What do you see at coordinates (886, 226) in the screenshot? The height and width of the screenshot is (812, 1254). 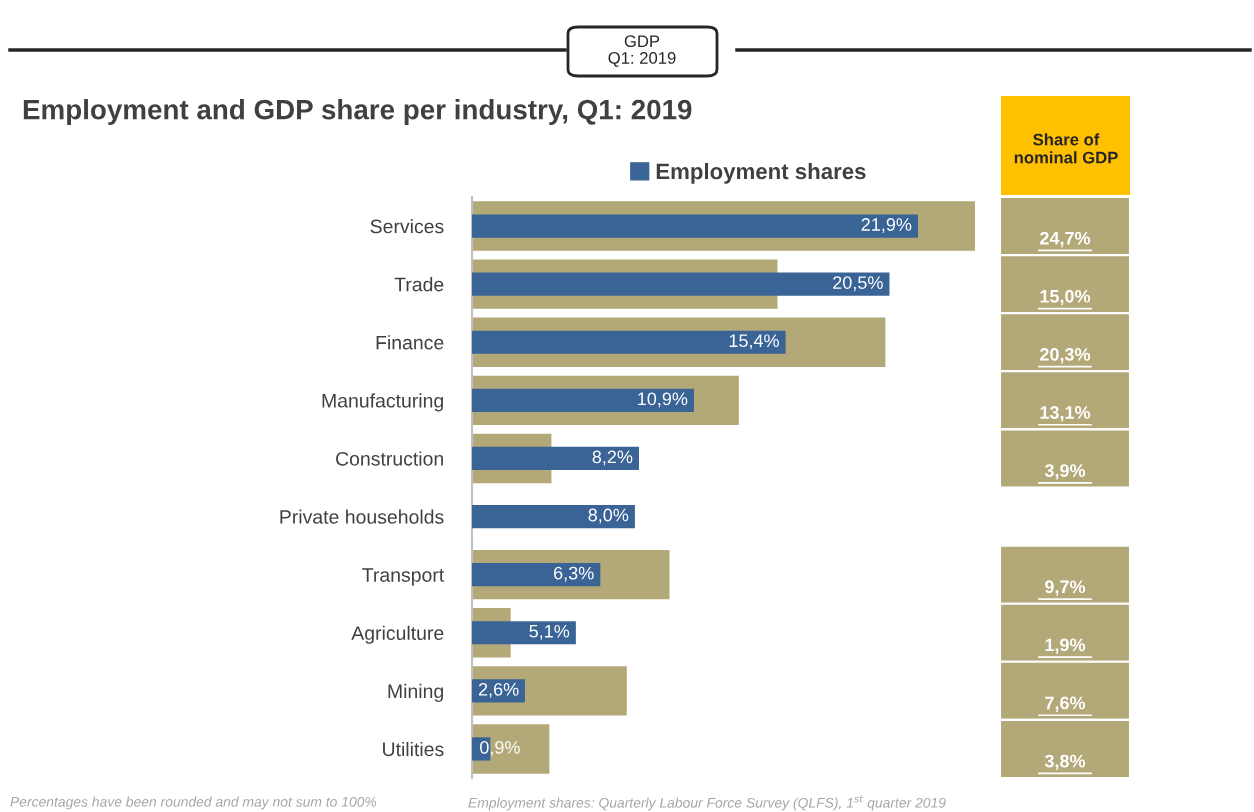 I see `data-label: 21,9%` at bounding box center [886, 226].